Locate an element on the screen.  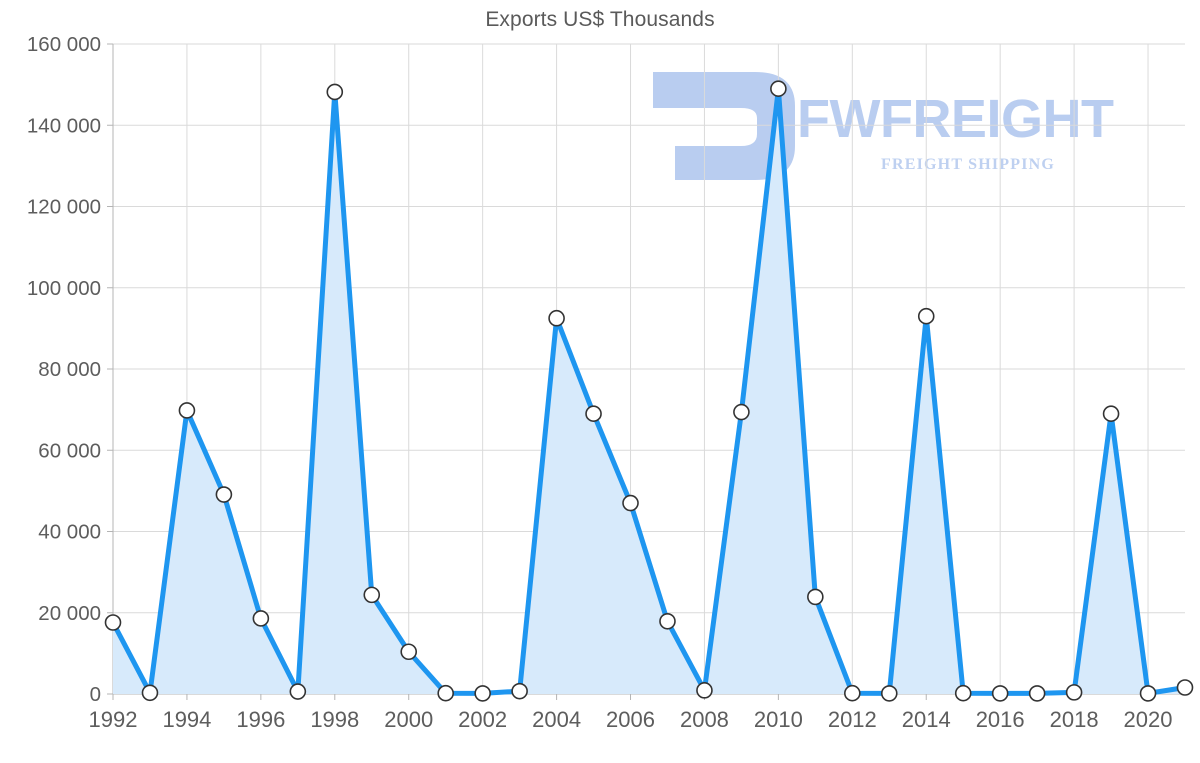
y-tick-label: 40 000 is located at coordinates (69, 532).